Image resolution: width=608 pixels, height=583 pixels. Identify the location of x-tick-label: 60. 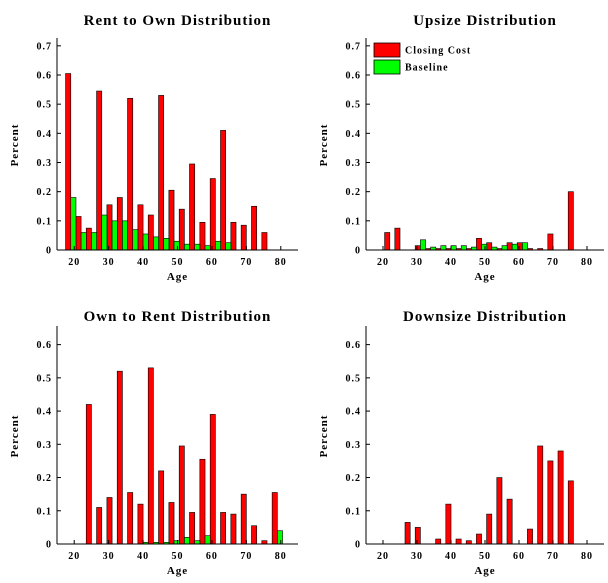
(212, 556).